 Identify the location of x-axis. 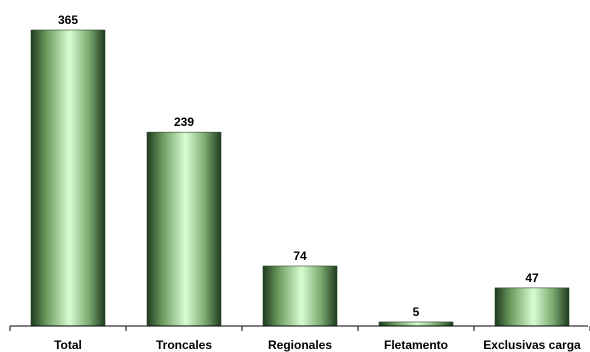
(299, 328).